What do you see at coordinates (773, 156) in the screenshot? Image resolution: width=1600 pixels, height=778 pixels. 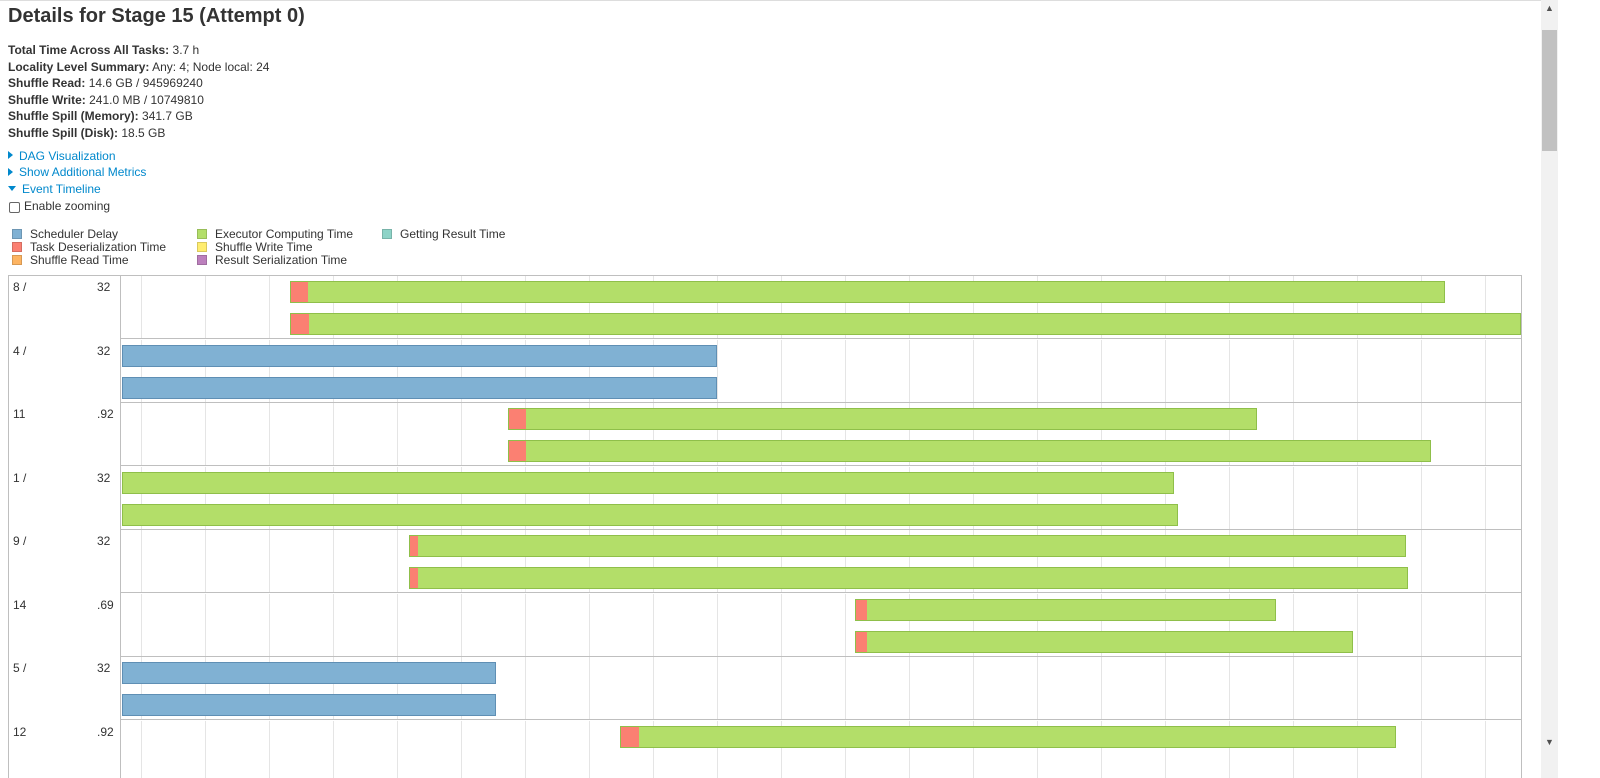 I see `dag-visualization-toggle: DAG Visualization` at bounding box center [773, 156].